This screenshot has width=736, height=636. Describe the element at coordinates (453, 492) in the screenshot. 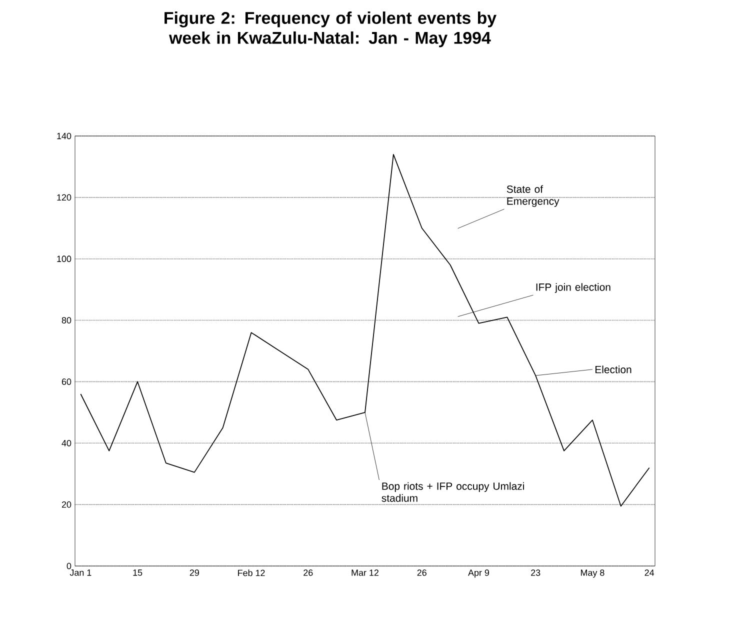

I see `annotation: Bop riots + IFP occupy Umlazi stadium` at that location.